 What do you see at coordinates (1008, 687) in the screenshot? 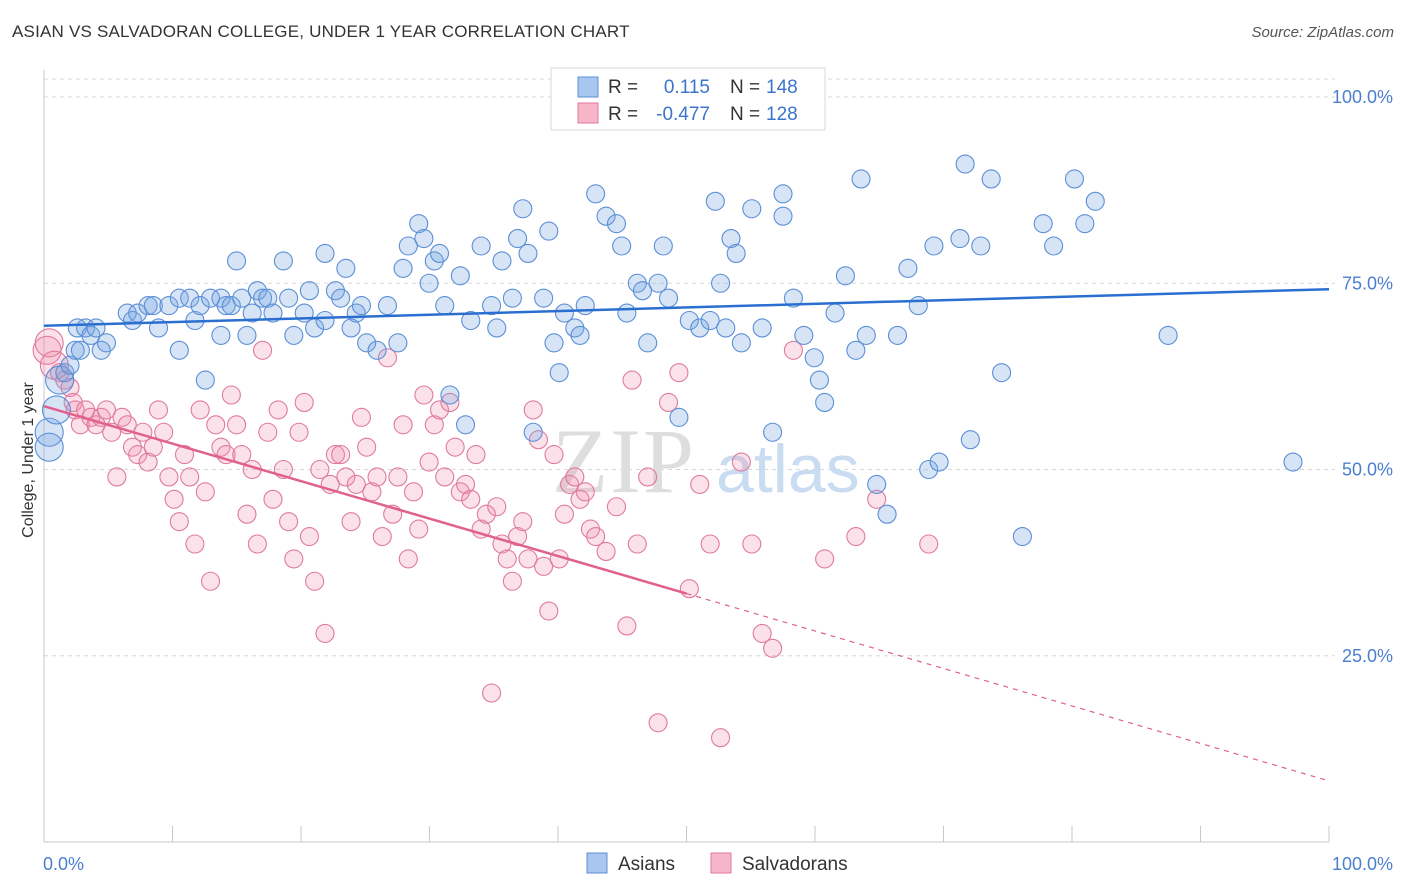
I see `salvadorans-trend-line-extension` at bounding box center [1008, 687].